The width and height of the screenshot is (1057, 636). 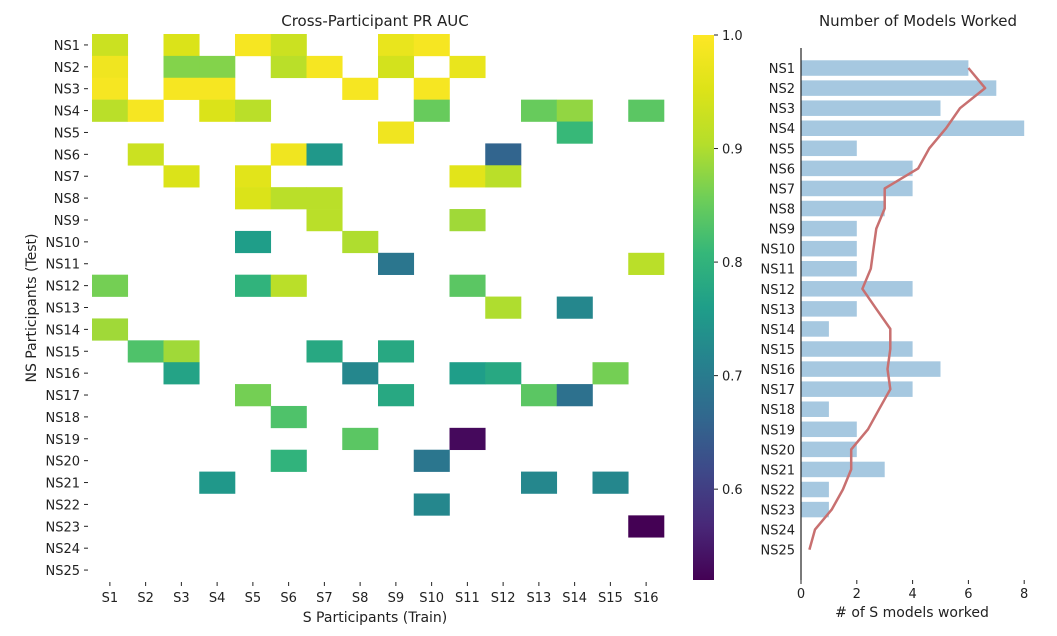 What do you see at coordinates (732, 263) in the screenshot?
I see `colorbar-tick-label: 0.8` at bounding box center [732, 263].